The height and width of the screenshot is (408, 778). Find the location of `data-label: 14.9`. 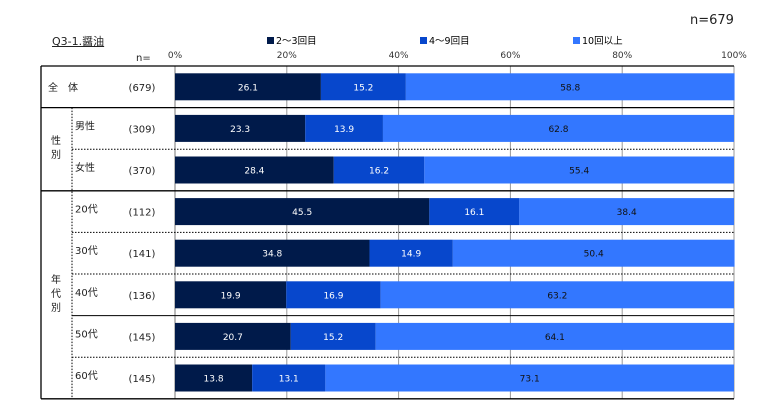

data-label: 14.9 is located at coordinates (411, 255).